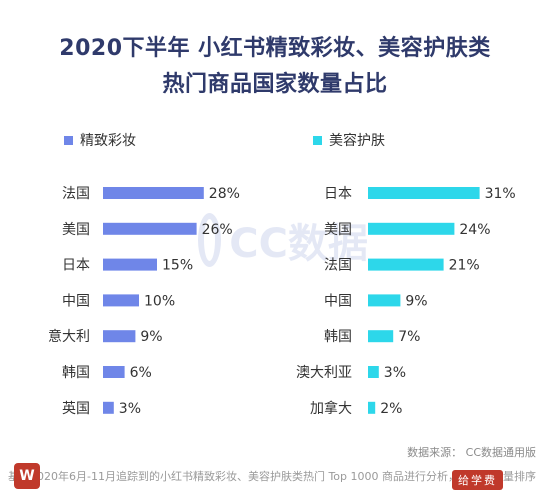 This screenshot has width=550, height=503. I want to click on value-label: 2%, so click(391, 409).